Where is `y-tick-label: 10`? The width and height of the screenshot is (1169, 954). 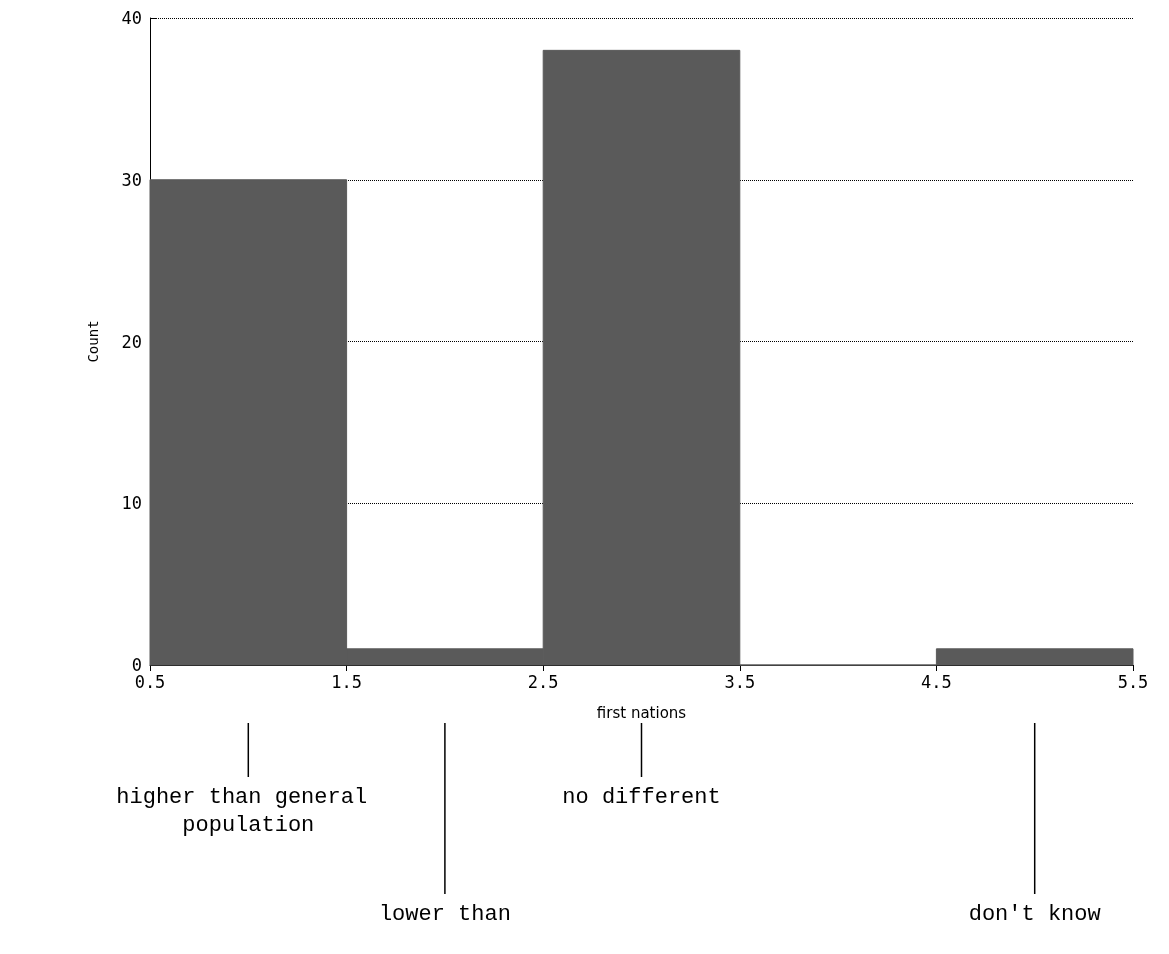
y-tick-label: 10 is located at coordinates (131, 503).